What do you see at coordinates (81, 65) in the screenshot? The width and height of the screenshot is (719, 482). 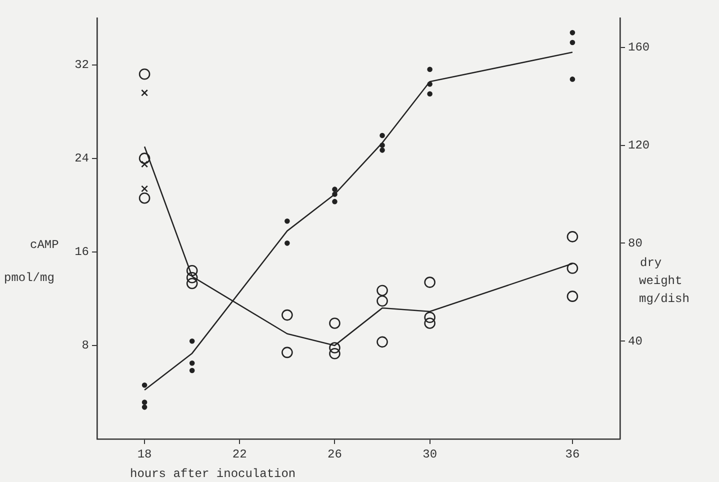 I see `y-tick-label: 32` at bounding box center [81, 65].